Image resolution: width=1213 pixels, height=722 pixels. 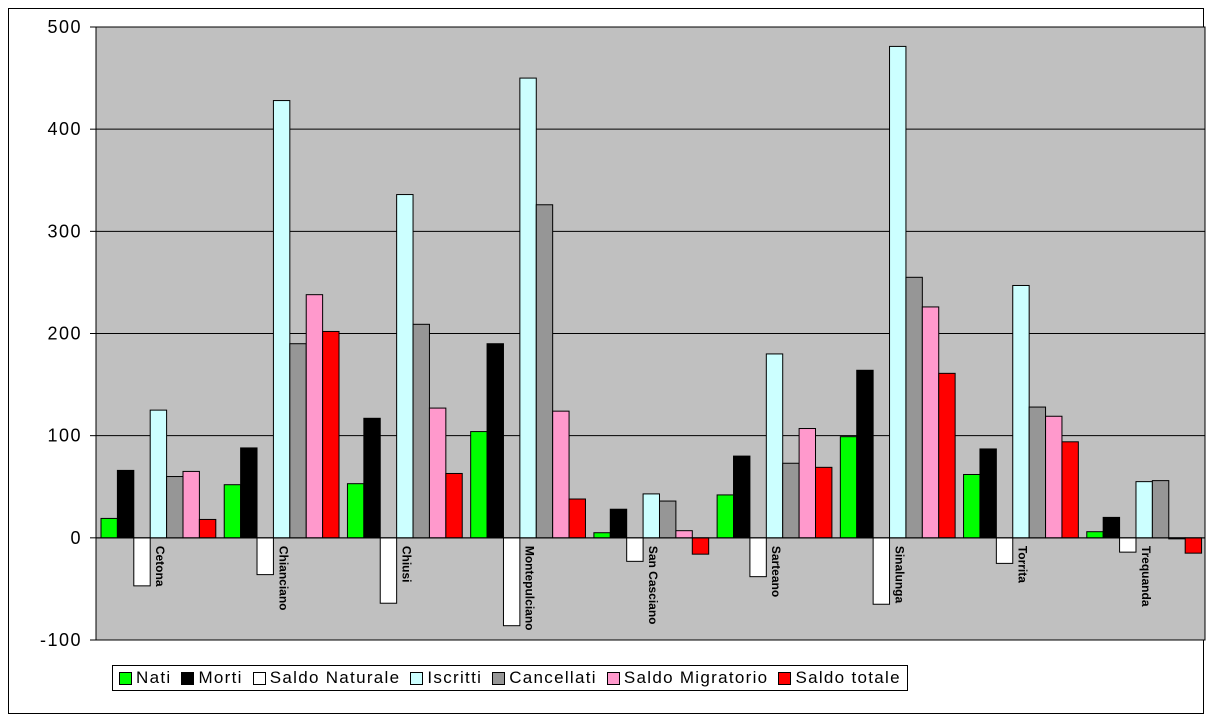 I want to click on y-tick-label: 200, so click(x=64, y=334).